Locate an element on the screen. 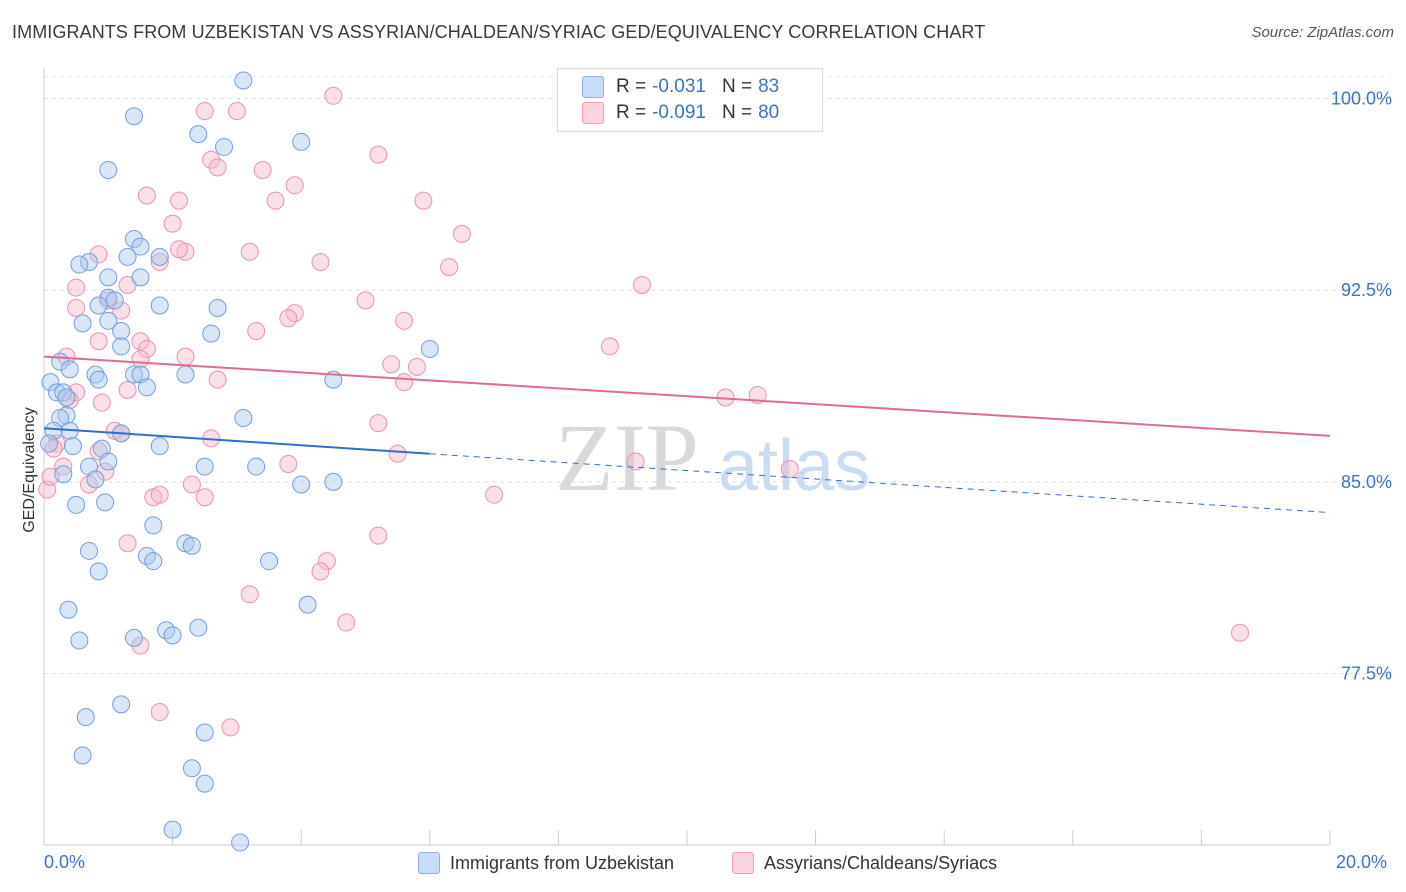  legend-row-uzbekistan: R = -0.031 N = 83 is located at coordinates (680, 87).